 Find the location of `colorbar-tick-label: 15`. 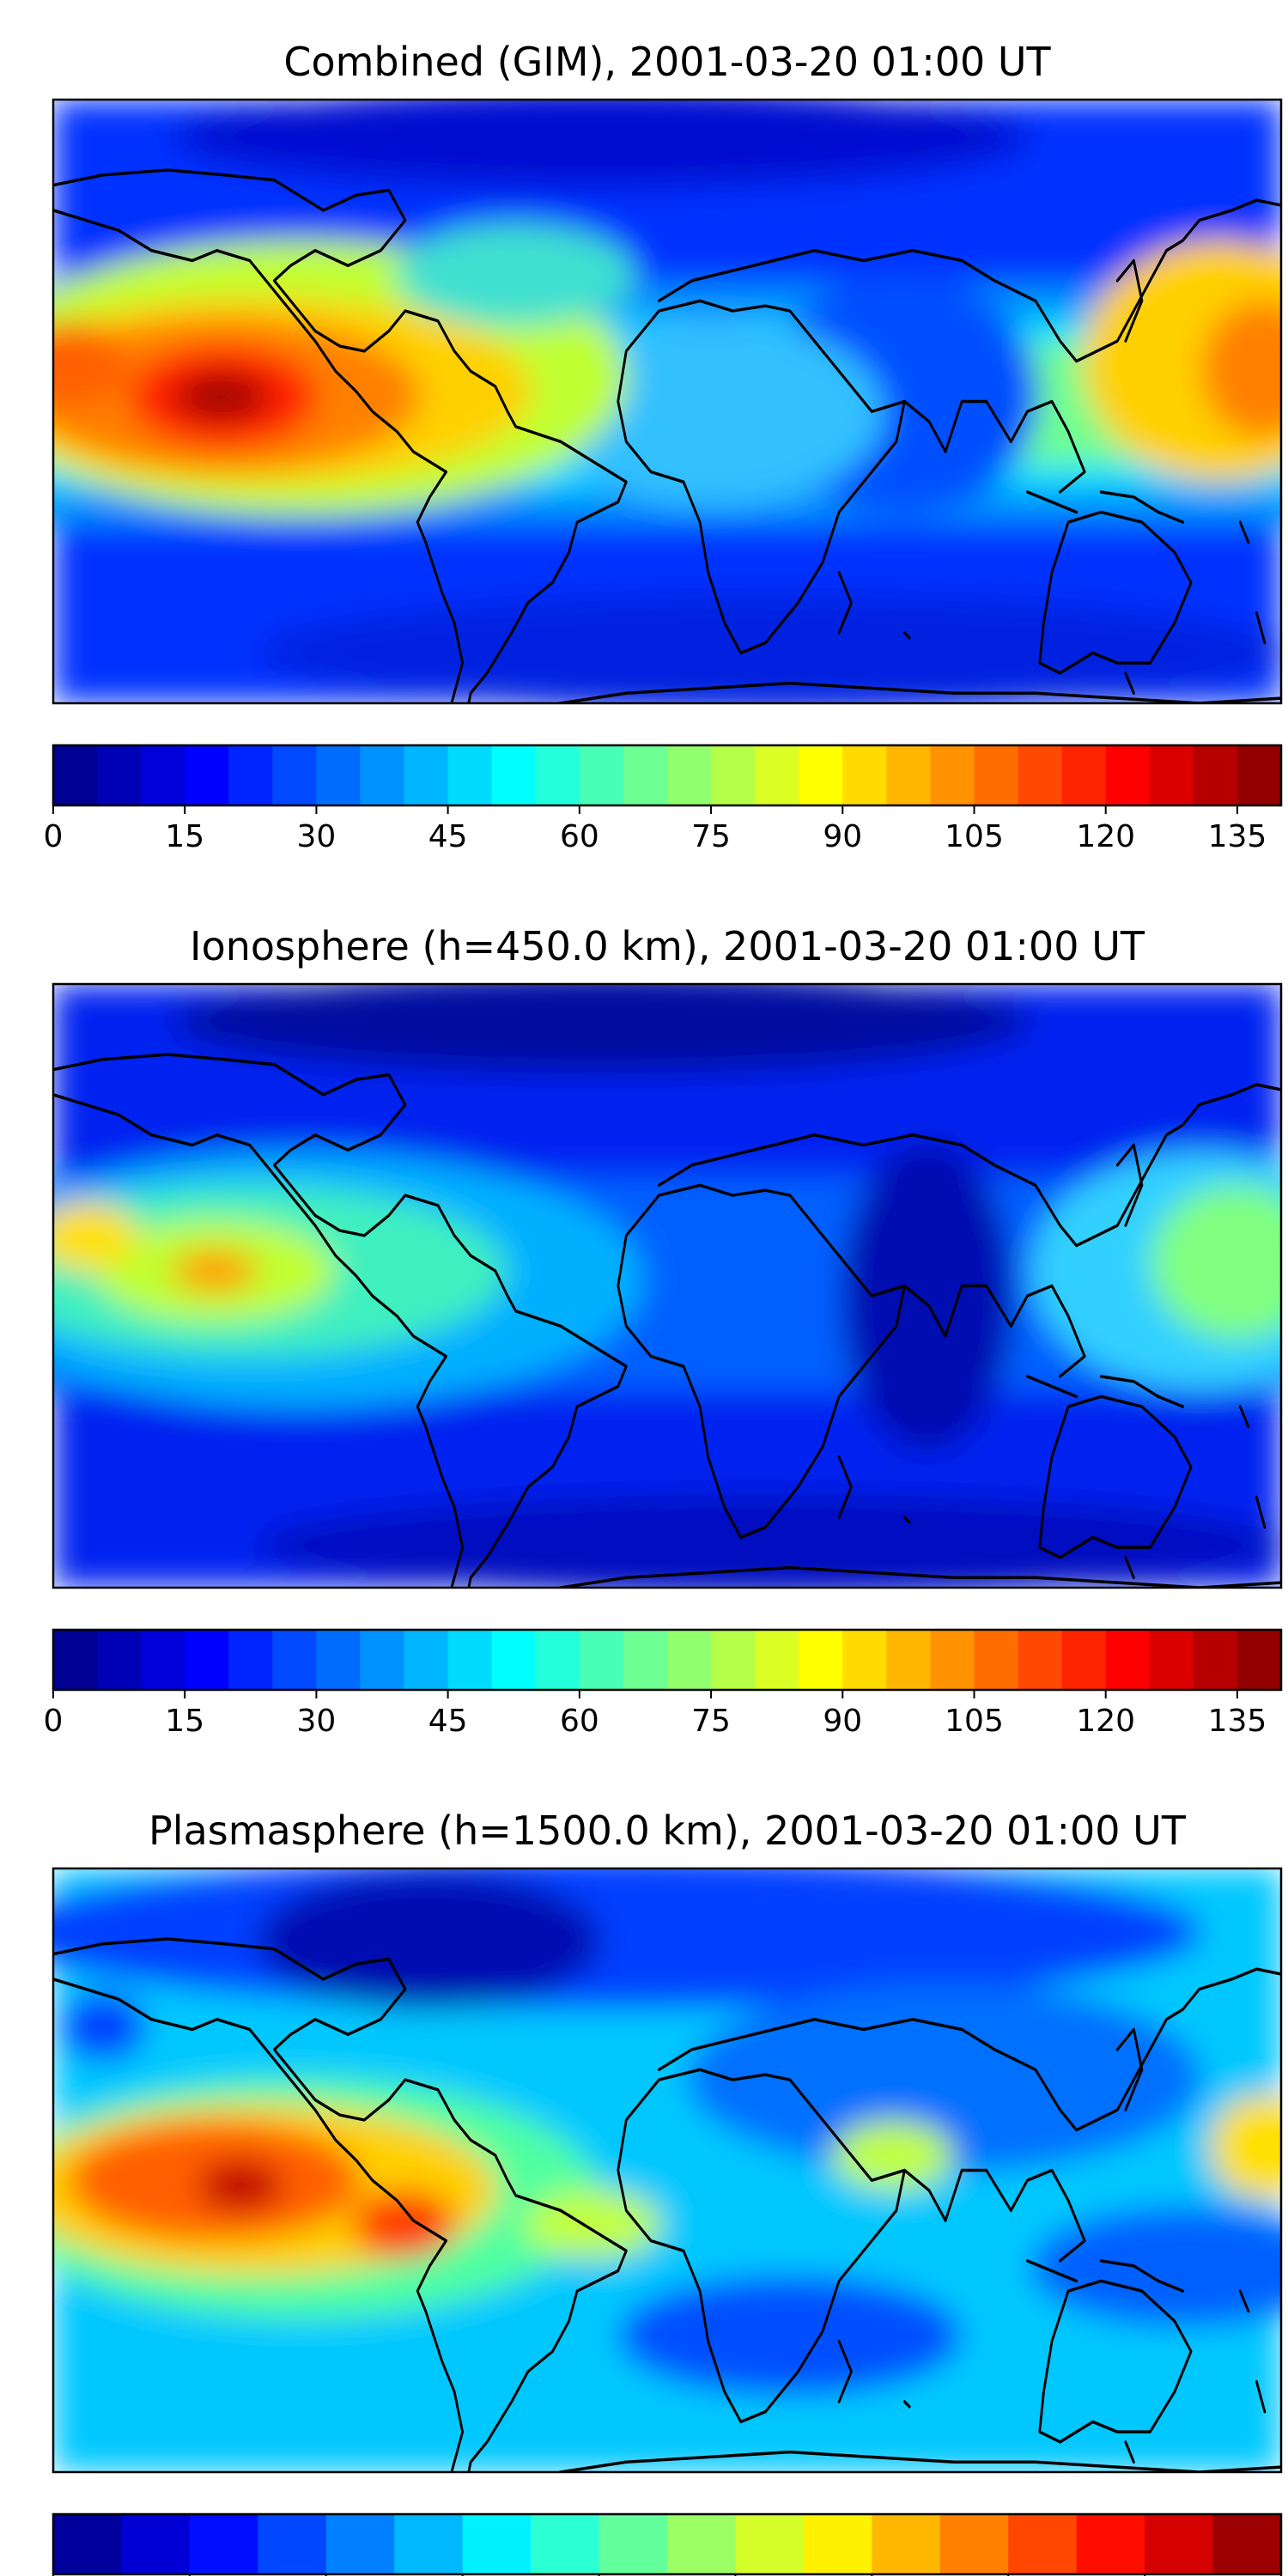

colorbar-tick-label: 15 is located at coordinates (185, 1722).